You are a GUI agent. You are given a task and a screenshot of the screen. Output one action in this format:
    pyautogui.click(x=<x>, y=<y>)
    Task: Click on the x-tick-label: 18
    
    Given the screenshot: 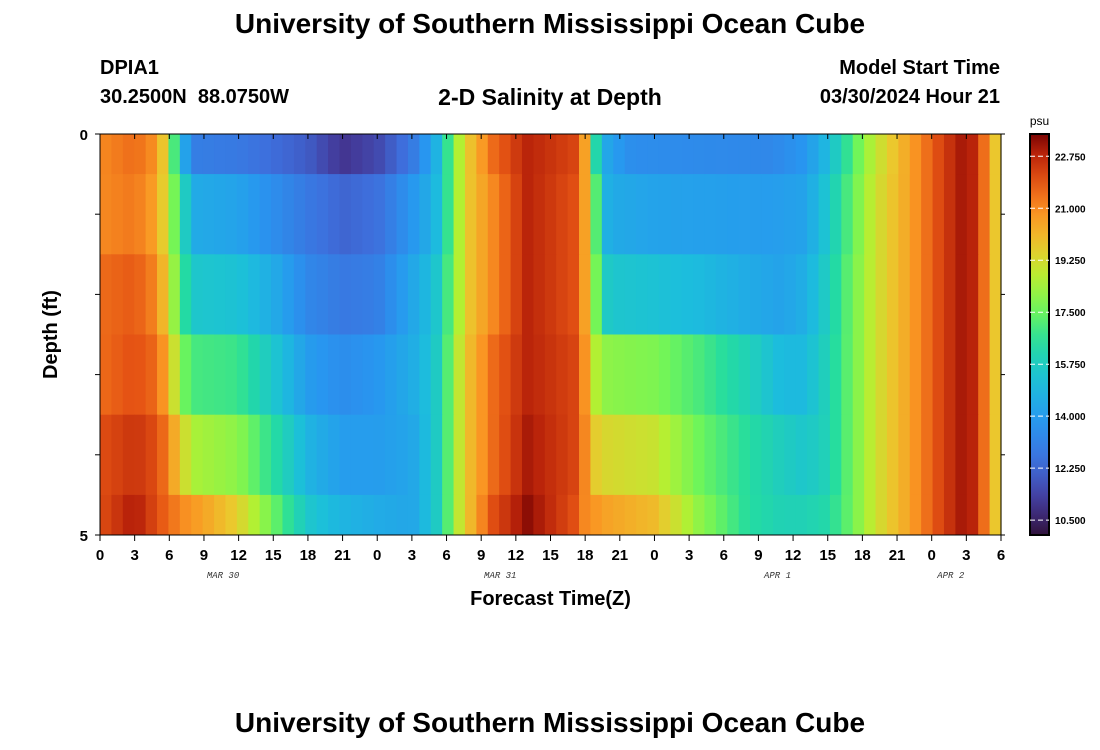 What is the action you would take?
    pyautogui.click(x=585, y=555)
    